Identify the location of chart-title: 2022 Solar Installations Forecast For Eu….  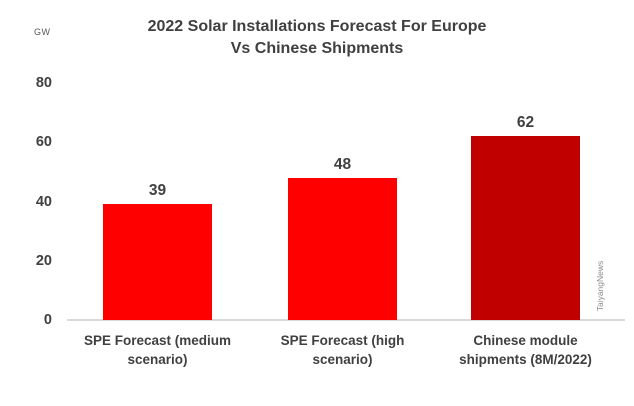
(317, 38).